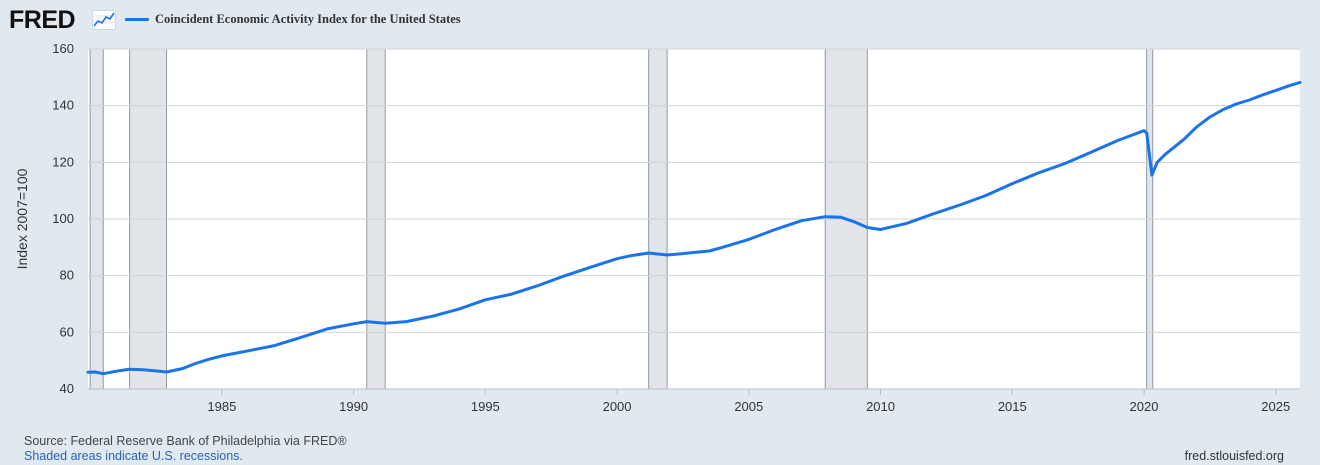 Image resolution: width=1320 pixels, height=465 pixels. What do you see at coordinates (42, 20) in the screenshot?
I see `fred-logo: FRED` at bounding box center [42, 20].